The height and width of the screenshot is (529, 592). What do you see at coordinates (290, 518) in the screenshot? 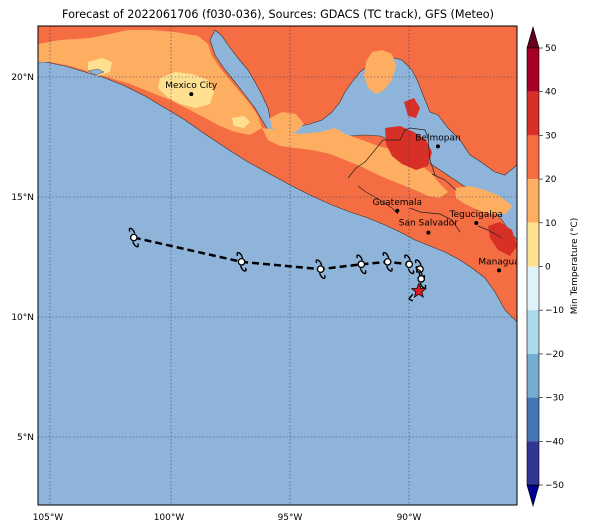
I see `x-tick-label: 95°W` at bounding box center [290, 518].